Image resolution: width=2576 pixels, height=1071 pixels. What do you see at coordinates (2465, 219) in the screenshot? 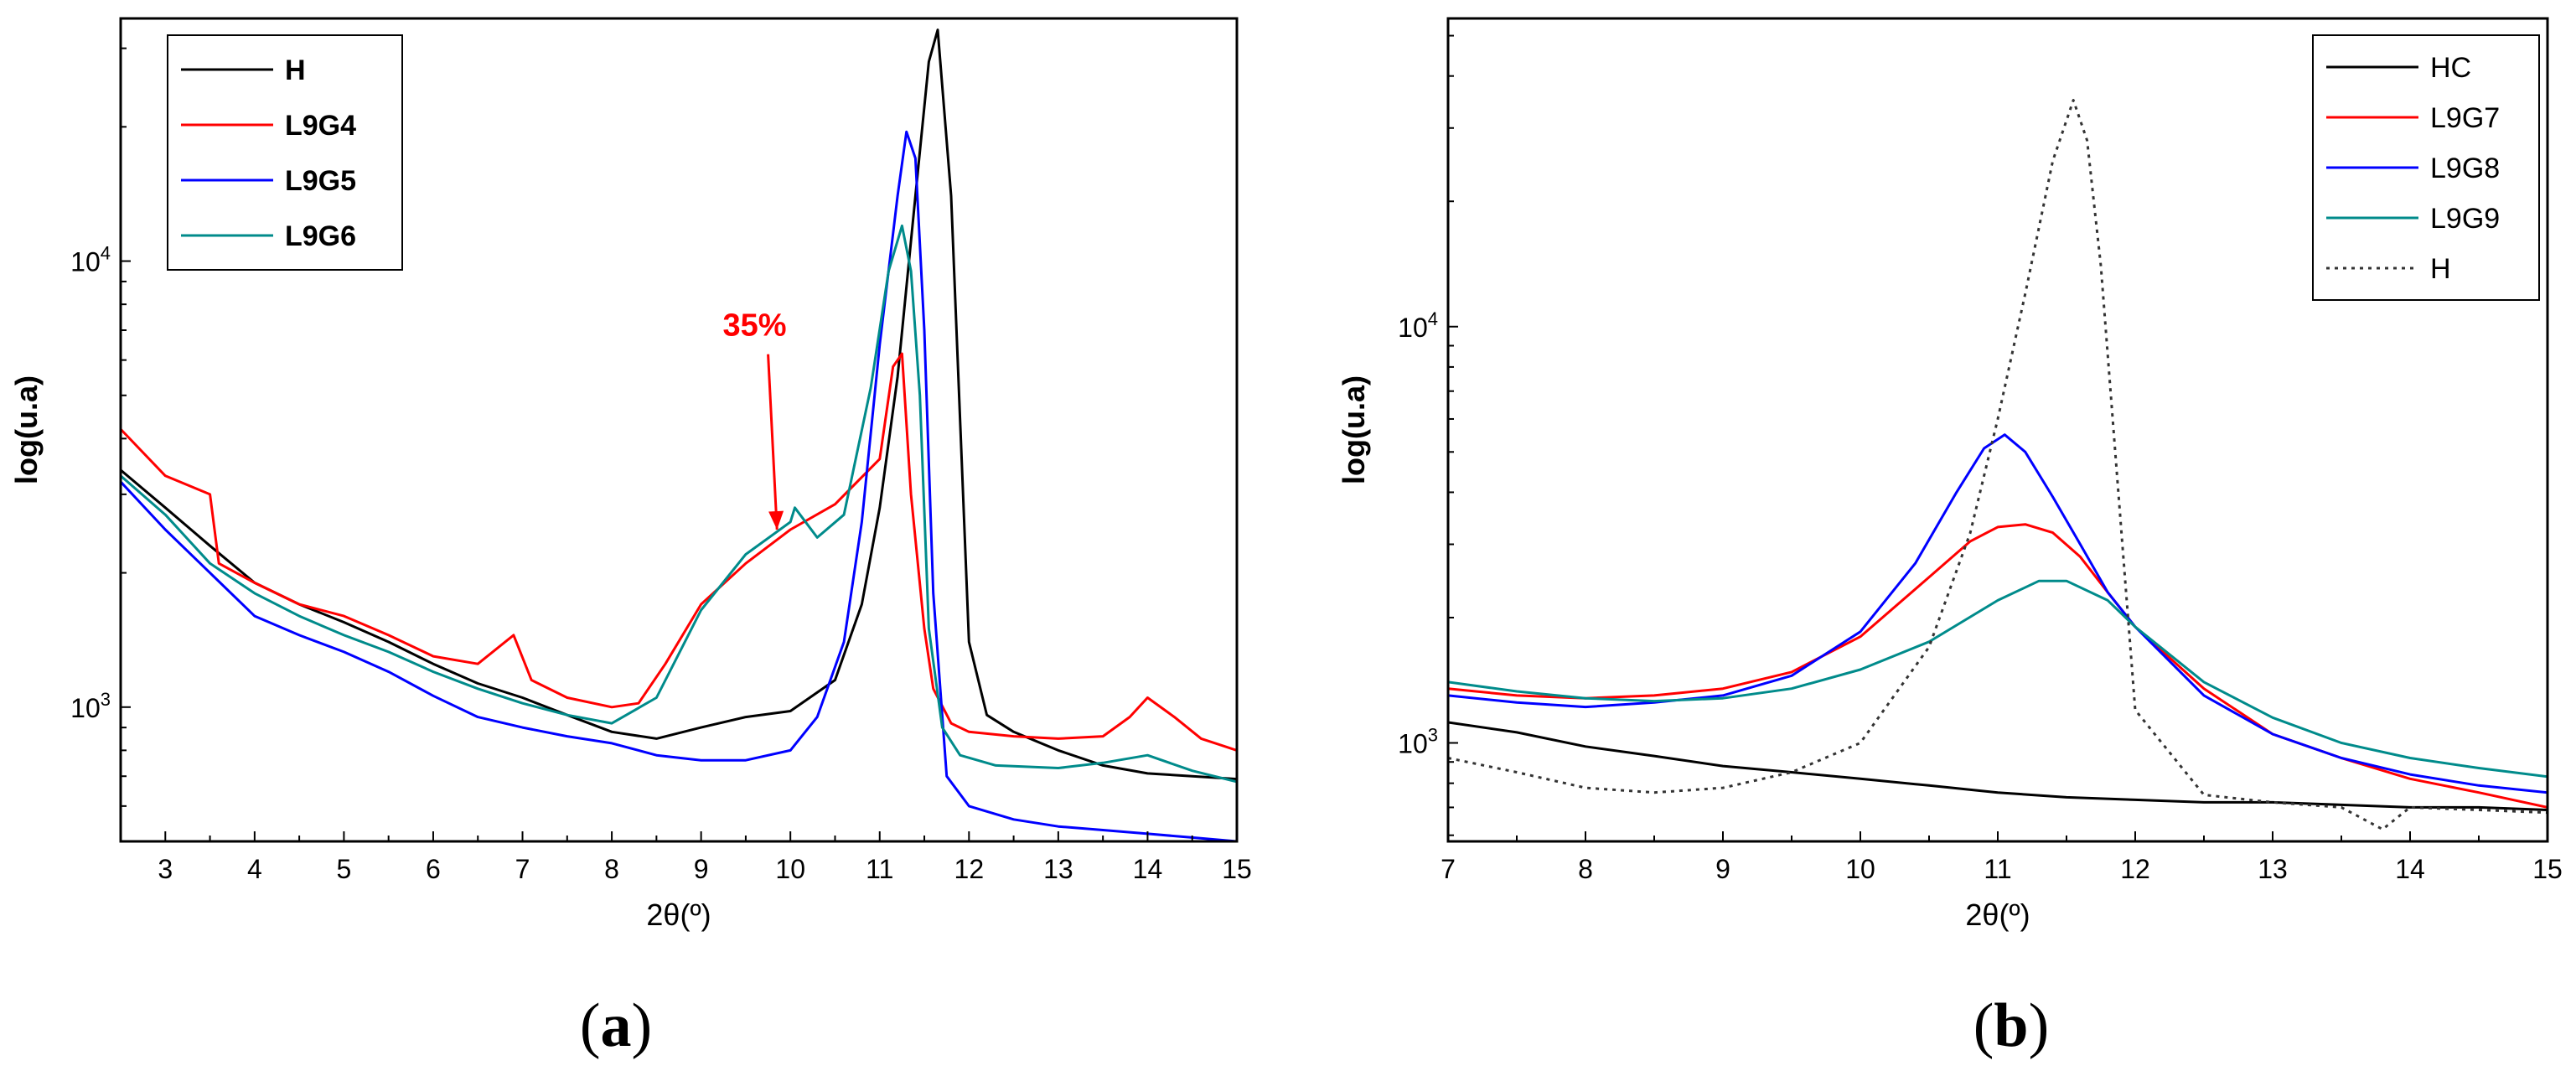
I see `panel-b-legend-label-l9g9: L9G9` at bounding box center [2465, 219].